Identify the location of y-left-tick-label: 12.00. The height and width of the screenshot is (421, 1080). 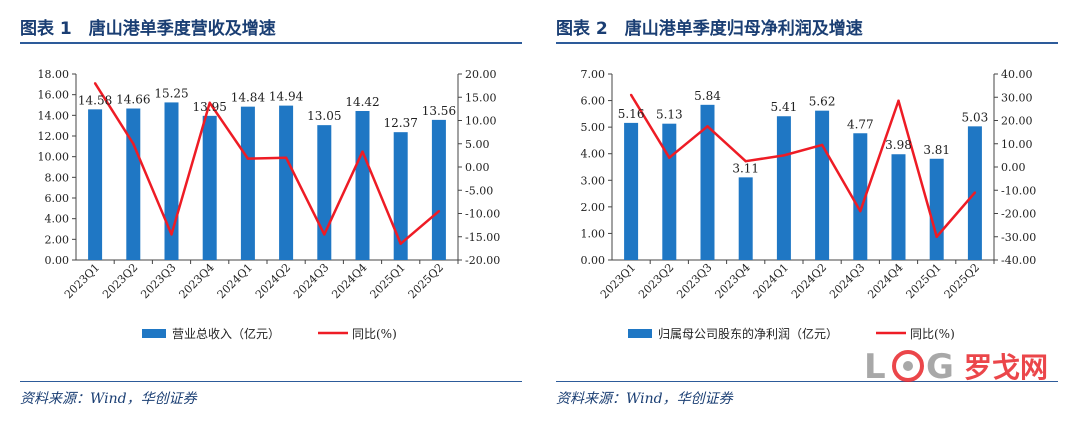
(54, 136).